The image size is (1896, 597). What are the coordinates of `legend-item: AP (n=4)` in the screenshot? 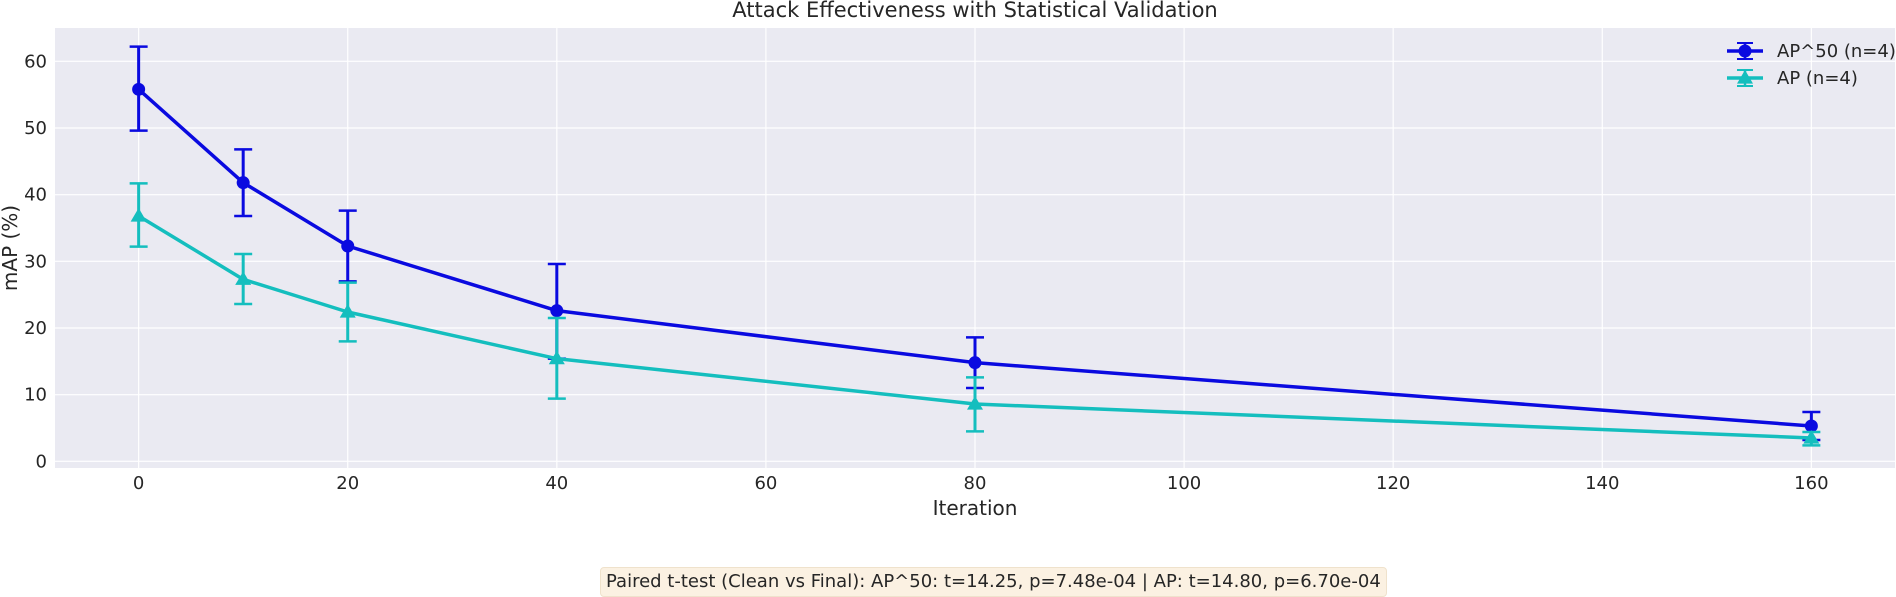 It's located at (1792, 78).